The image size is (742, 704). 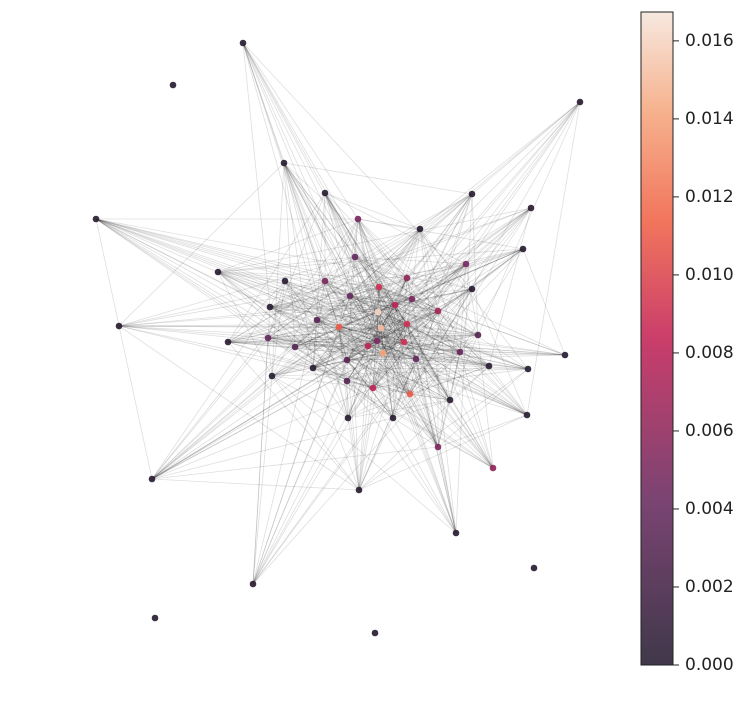 I want to click on colorbar-tick-label: 0.006, so click(x=709, y=431).